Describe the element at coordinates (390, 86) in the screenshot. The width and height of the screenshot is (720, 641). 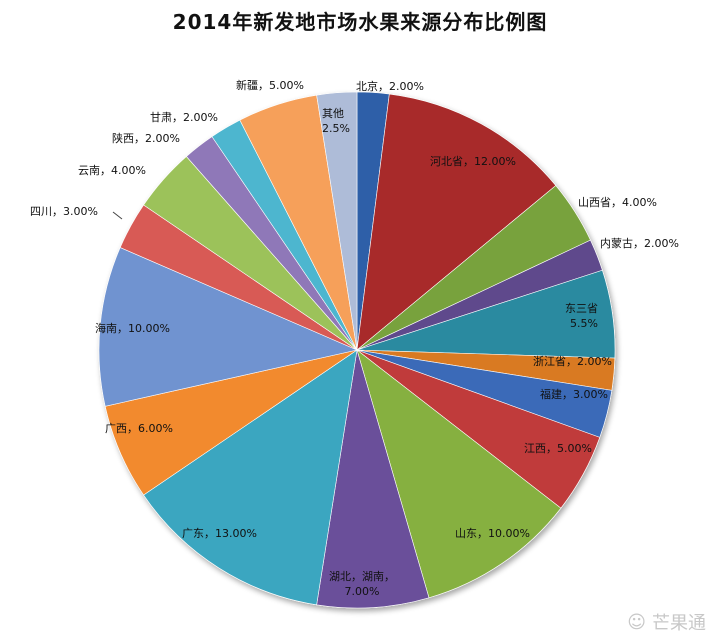
I see `slice-label: 北京，2.00%` at that location.